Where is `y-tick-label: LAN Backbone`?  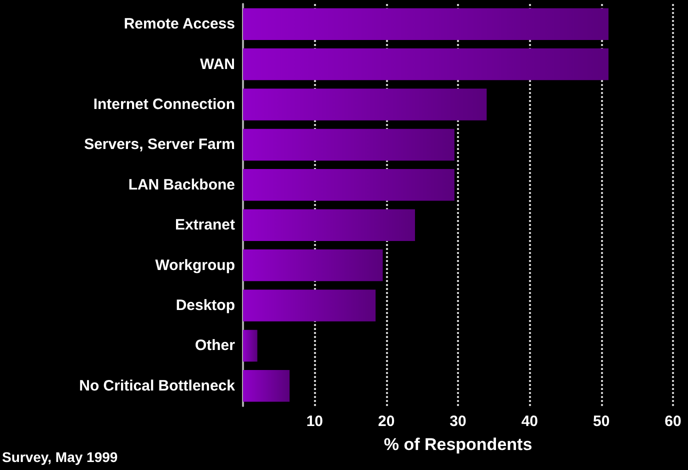 y-tick-label: LAN Backbone is located at coordinates (181, 185).